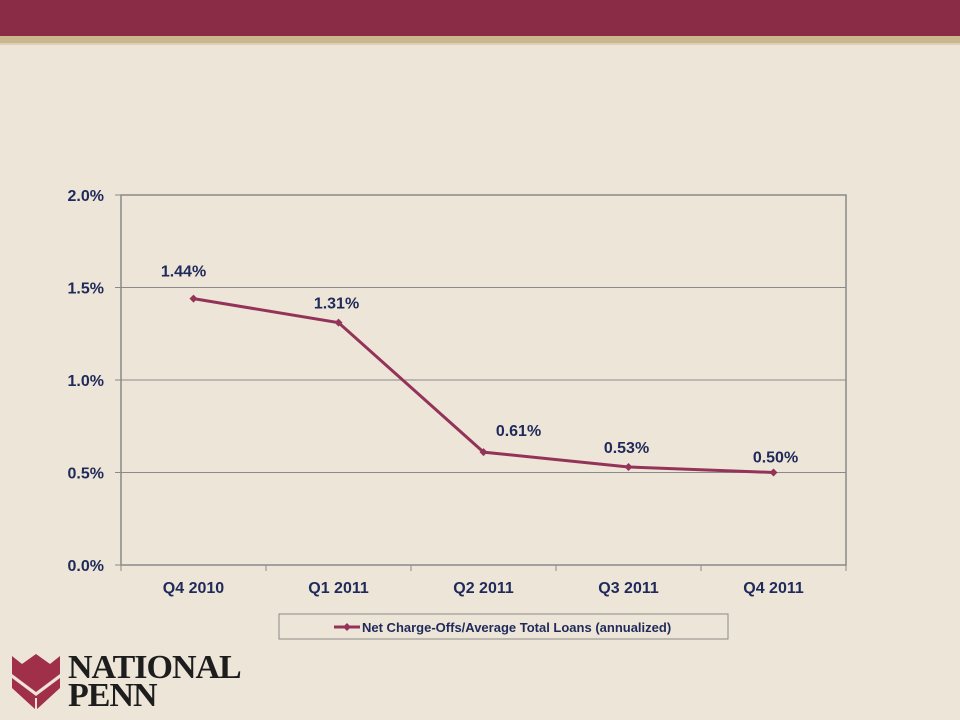  I want to click on y-tick-label: 0.5%, so click(86, 474).